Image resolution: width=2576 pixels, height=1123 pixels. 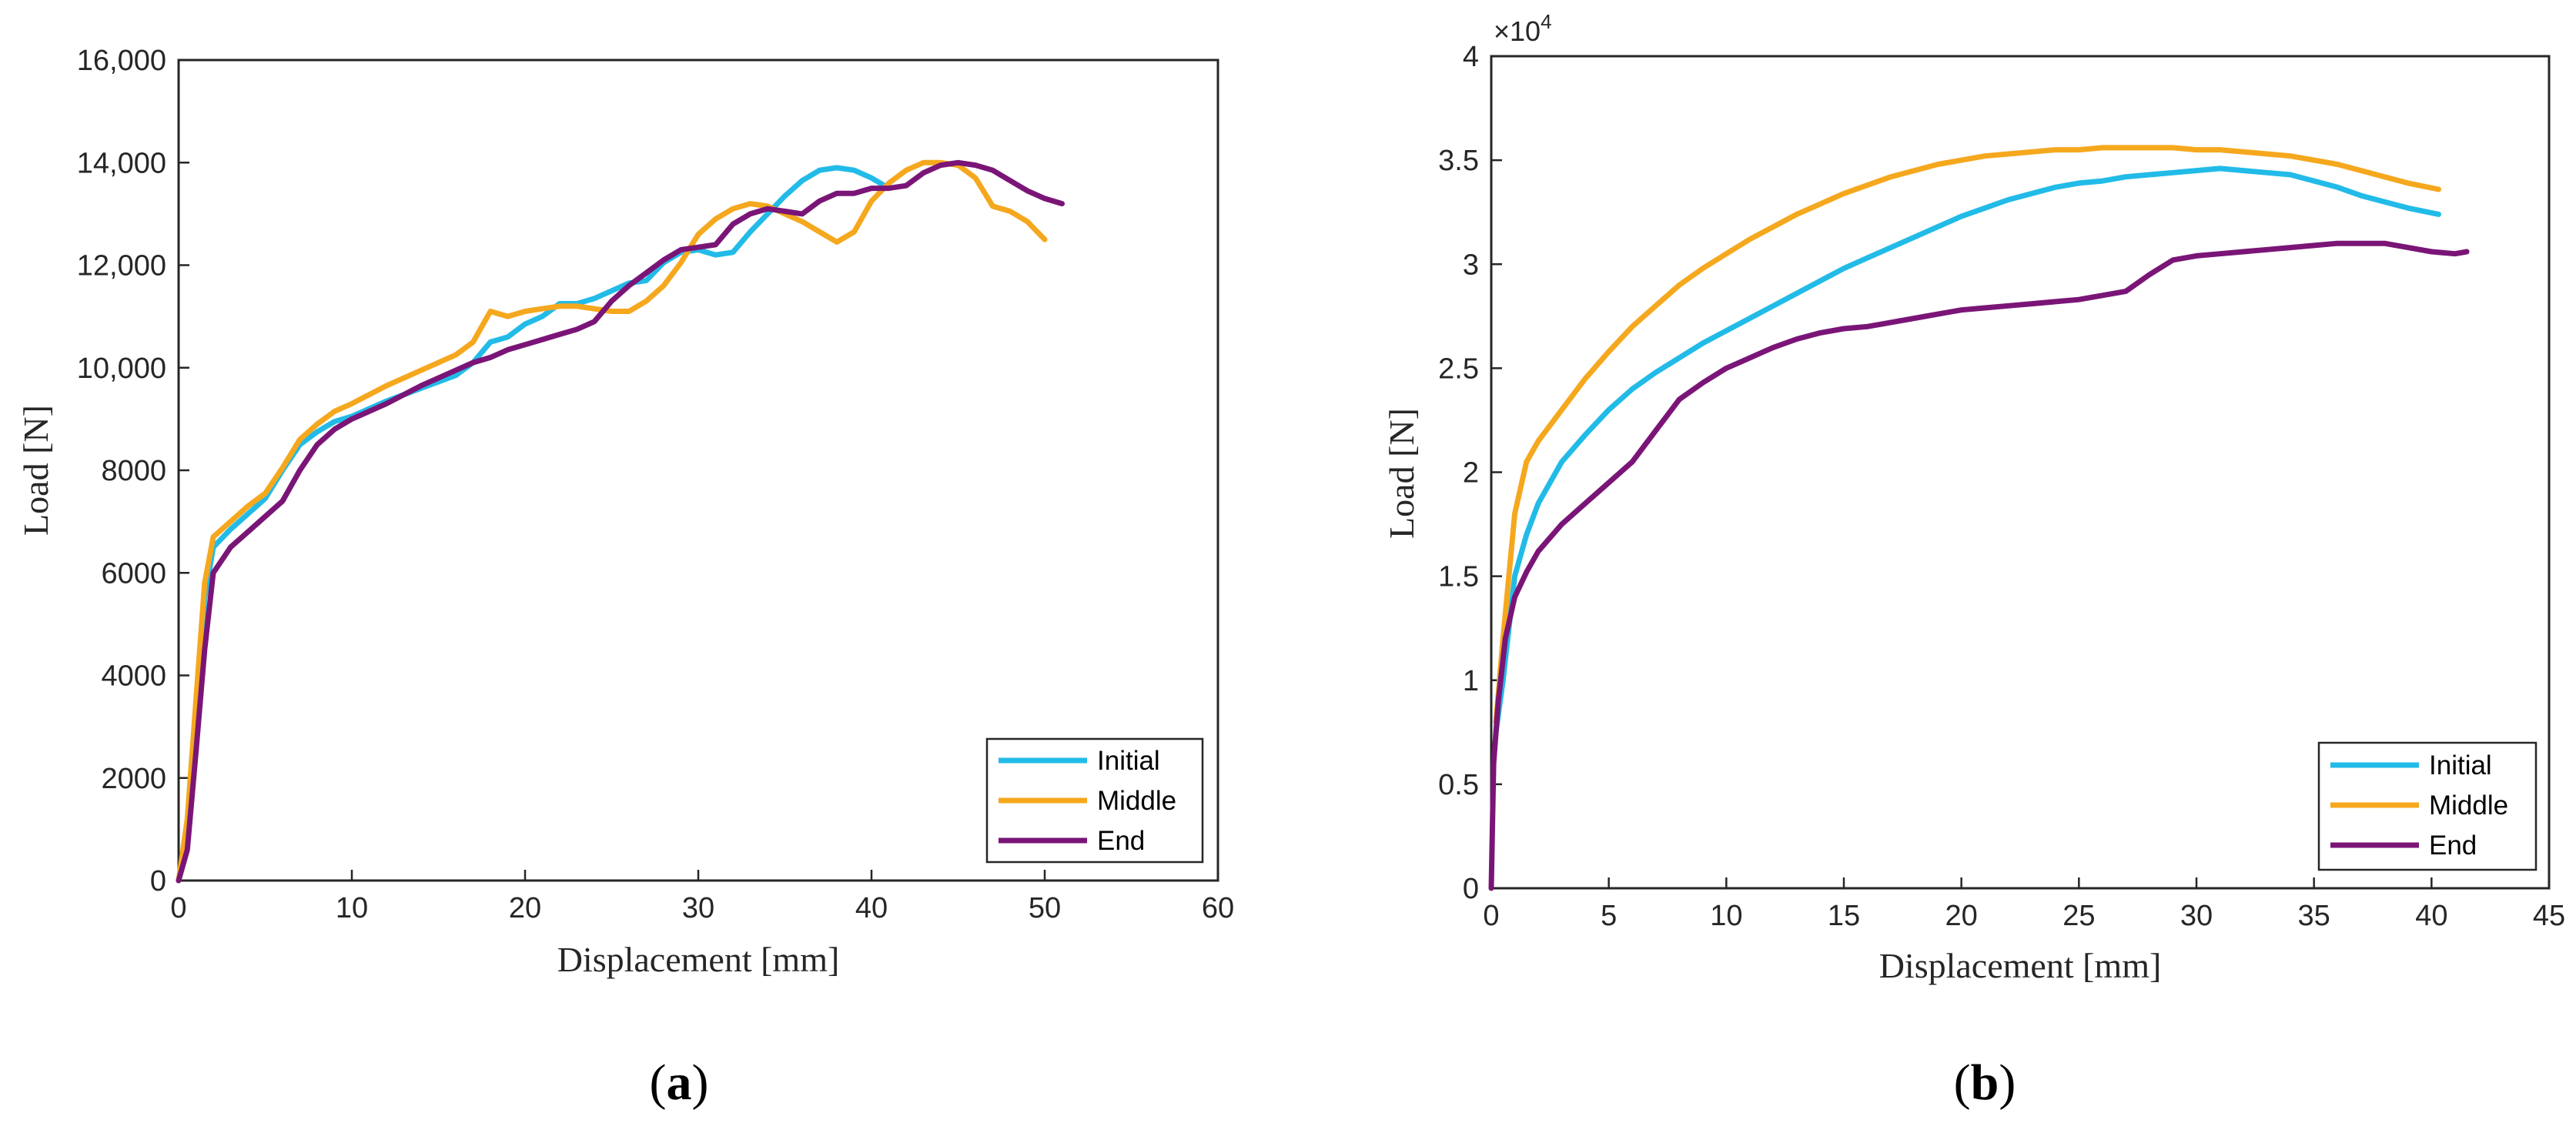 I want to click on caption-open-a: (, so click(x=659, y=1082).